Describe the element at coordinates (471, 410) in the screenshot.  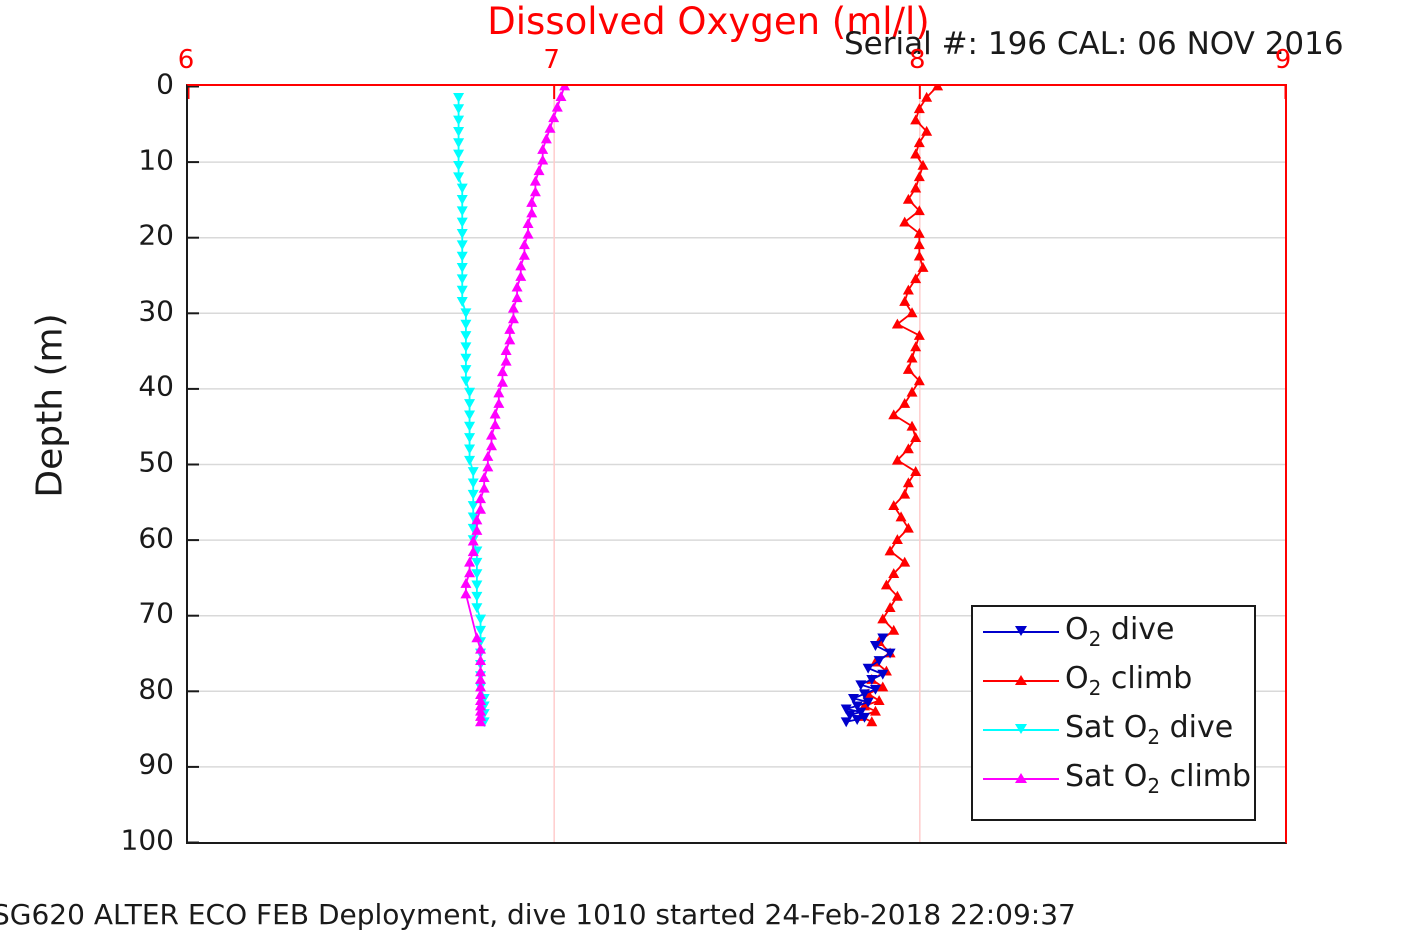
I see `series-sat-o2-dive` at that location.